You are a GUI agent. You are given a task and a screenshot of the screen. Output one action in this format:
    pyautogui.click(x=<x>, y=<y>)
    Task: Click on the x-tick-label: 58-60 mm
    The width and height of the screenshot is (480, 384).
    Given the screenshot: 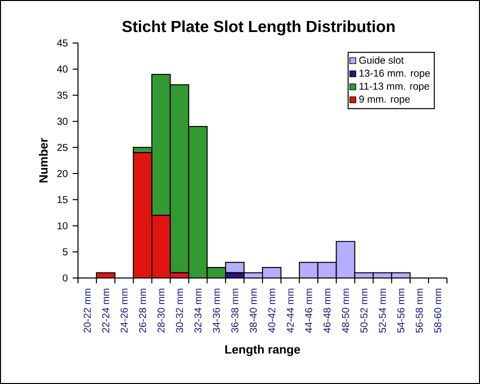 What is the action you would take?
    pyautogui.click(x=438, y=310)
    